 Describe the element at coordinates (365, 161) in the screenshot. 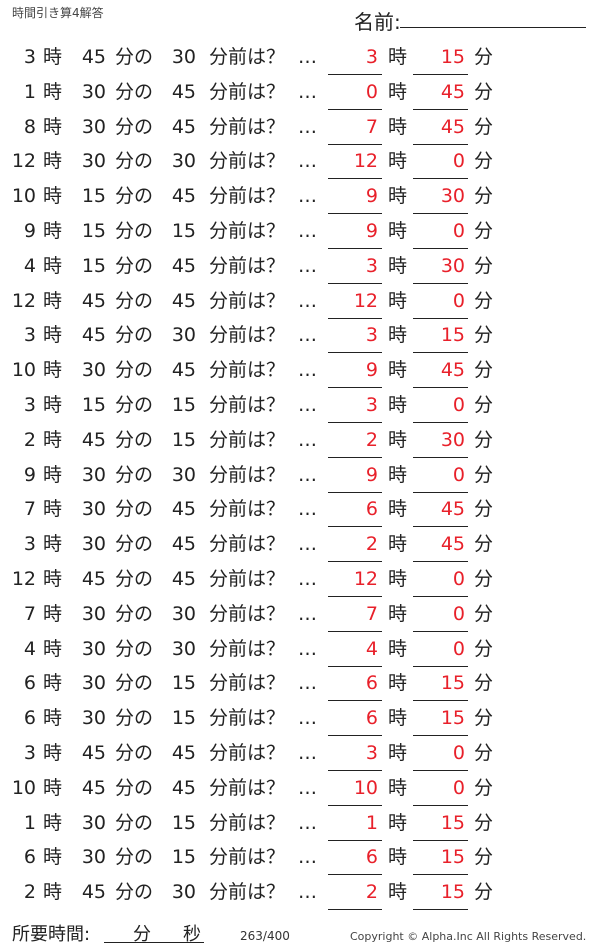

I see `answer-hour: 12` at that location.